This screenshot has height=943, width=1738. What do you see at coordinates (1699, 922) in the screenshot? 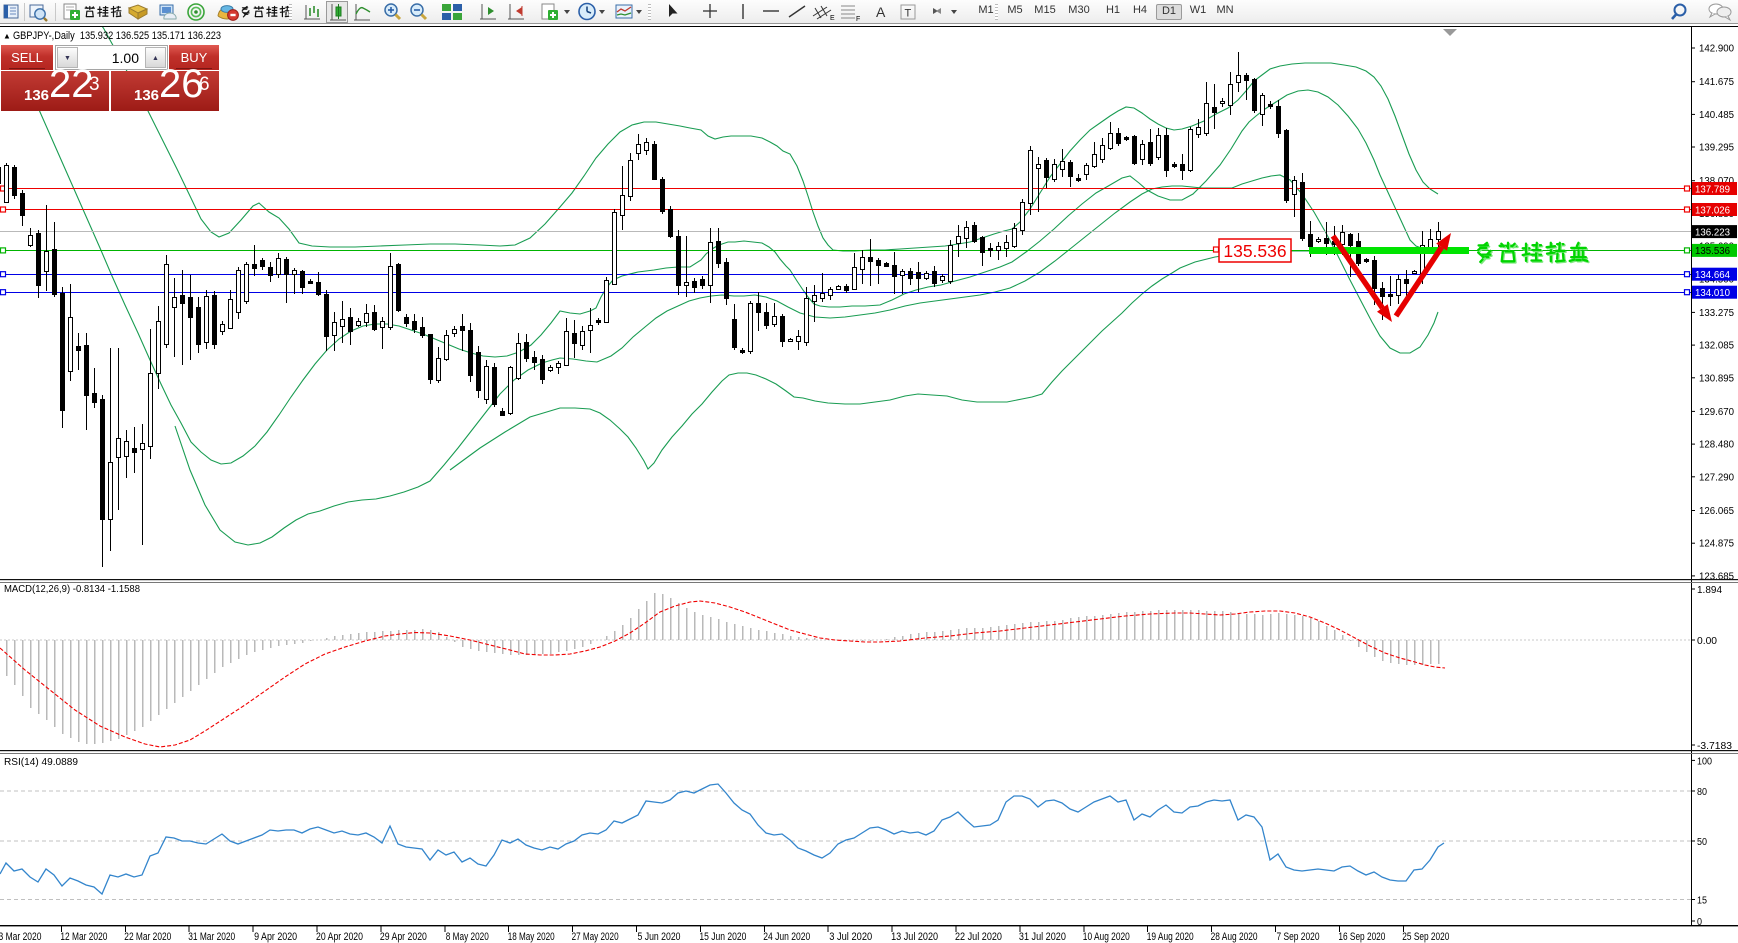
I see `svg-text: 0` at bounding box center [1699, 922].